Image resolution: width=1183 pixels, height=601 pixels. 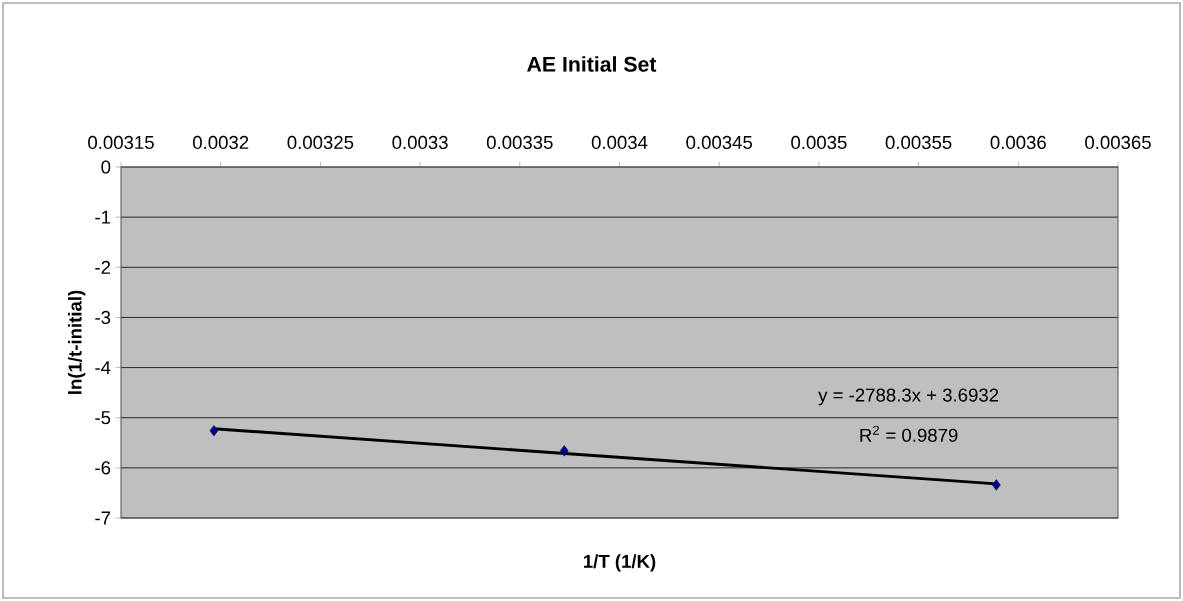 I want to click on x-tick-label: 0.0032, so click(x=220, y=142).